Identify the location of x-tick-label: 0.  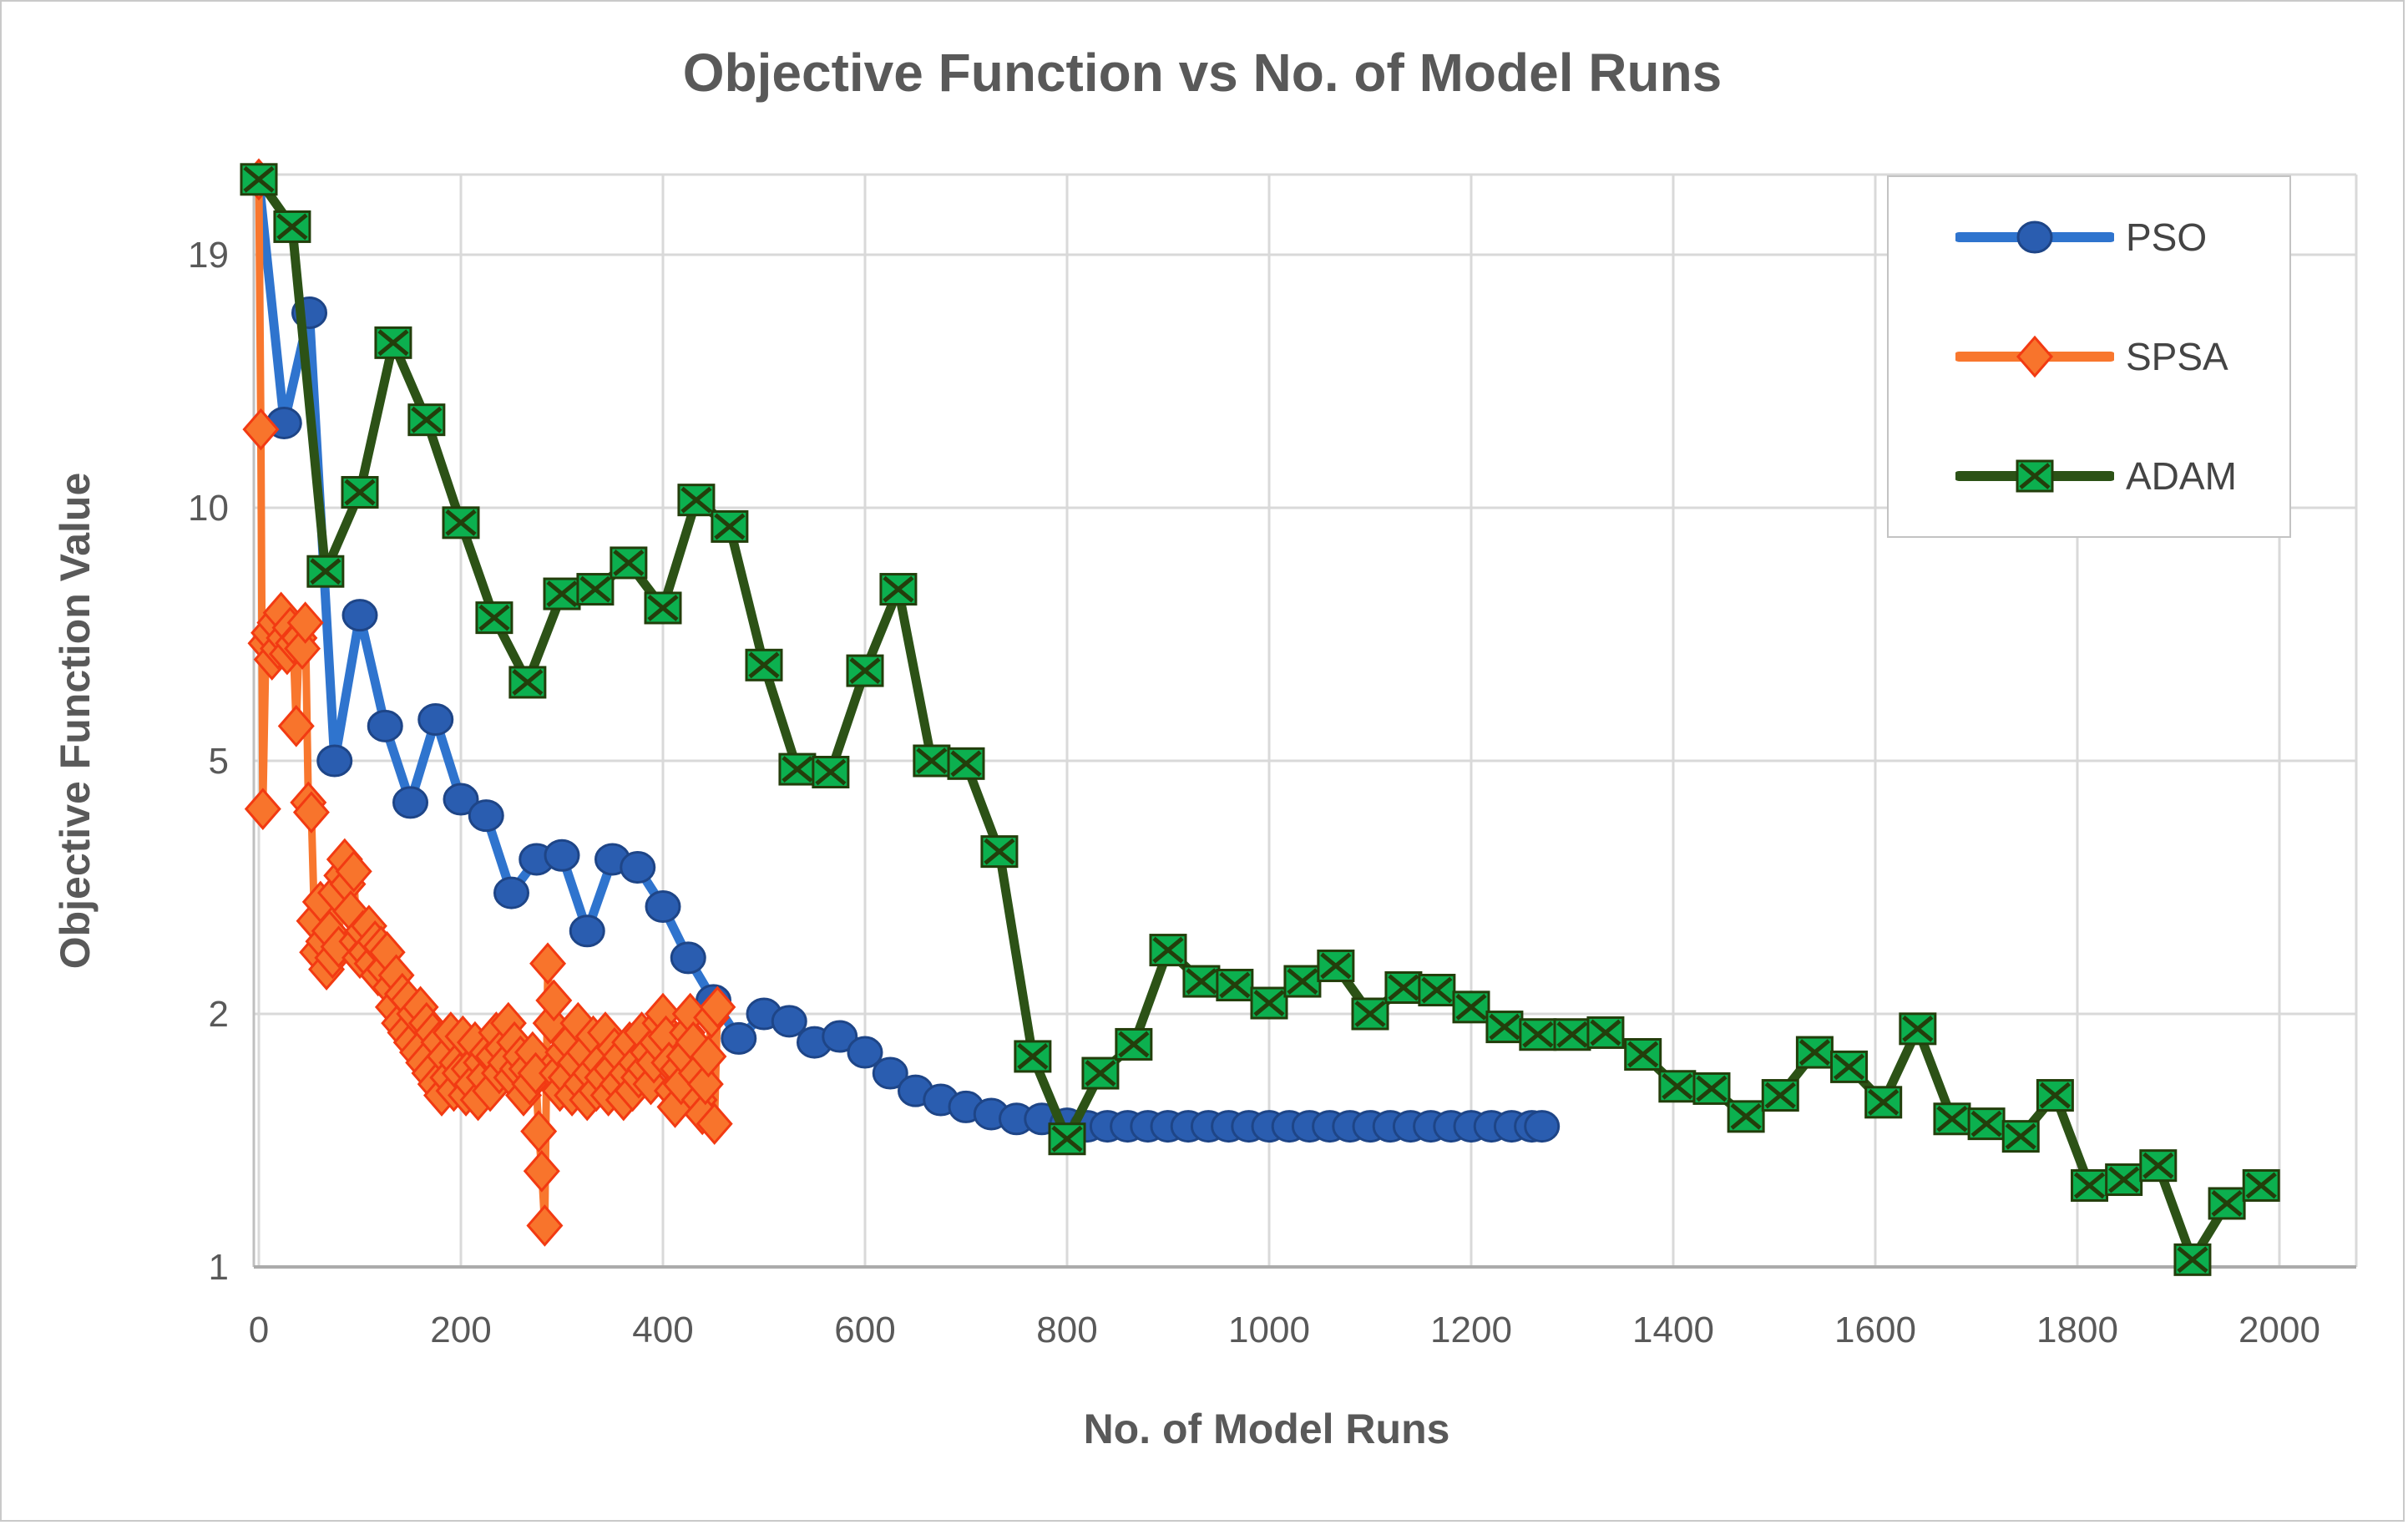
(259, 1330).